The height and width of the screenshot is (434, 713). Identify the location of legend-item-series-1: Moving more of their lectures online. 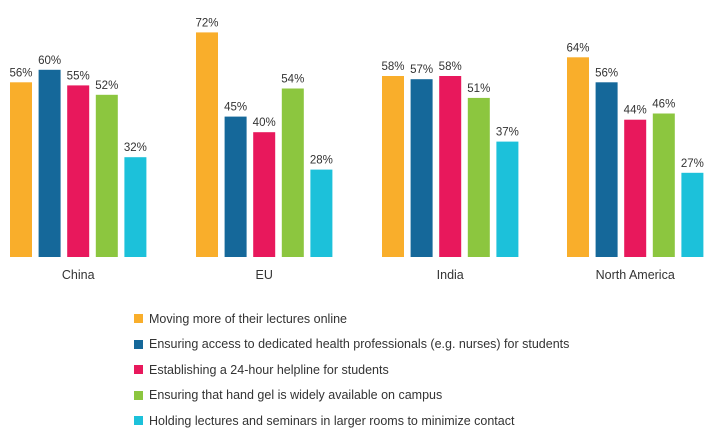
(351, 319).